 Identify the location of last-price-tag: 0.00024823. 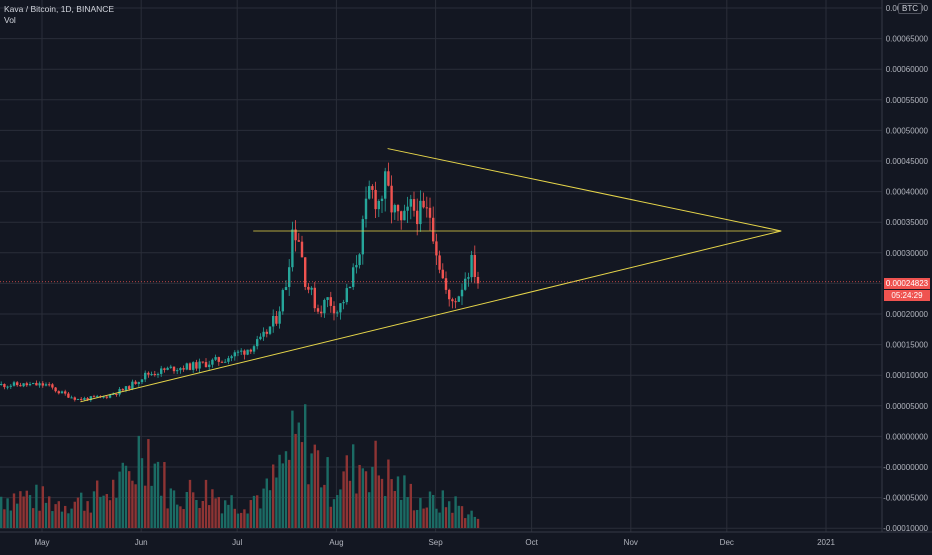
(907, 283).